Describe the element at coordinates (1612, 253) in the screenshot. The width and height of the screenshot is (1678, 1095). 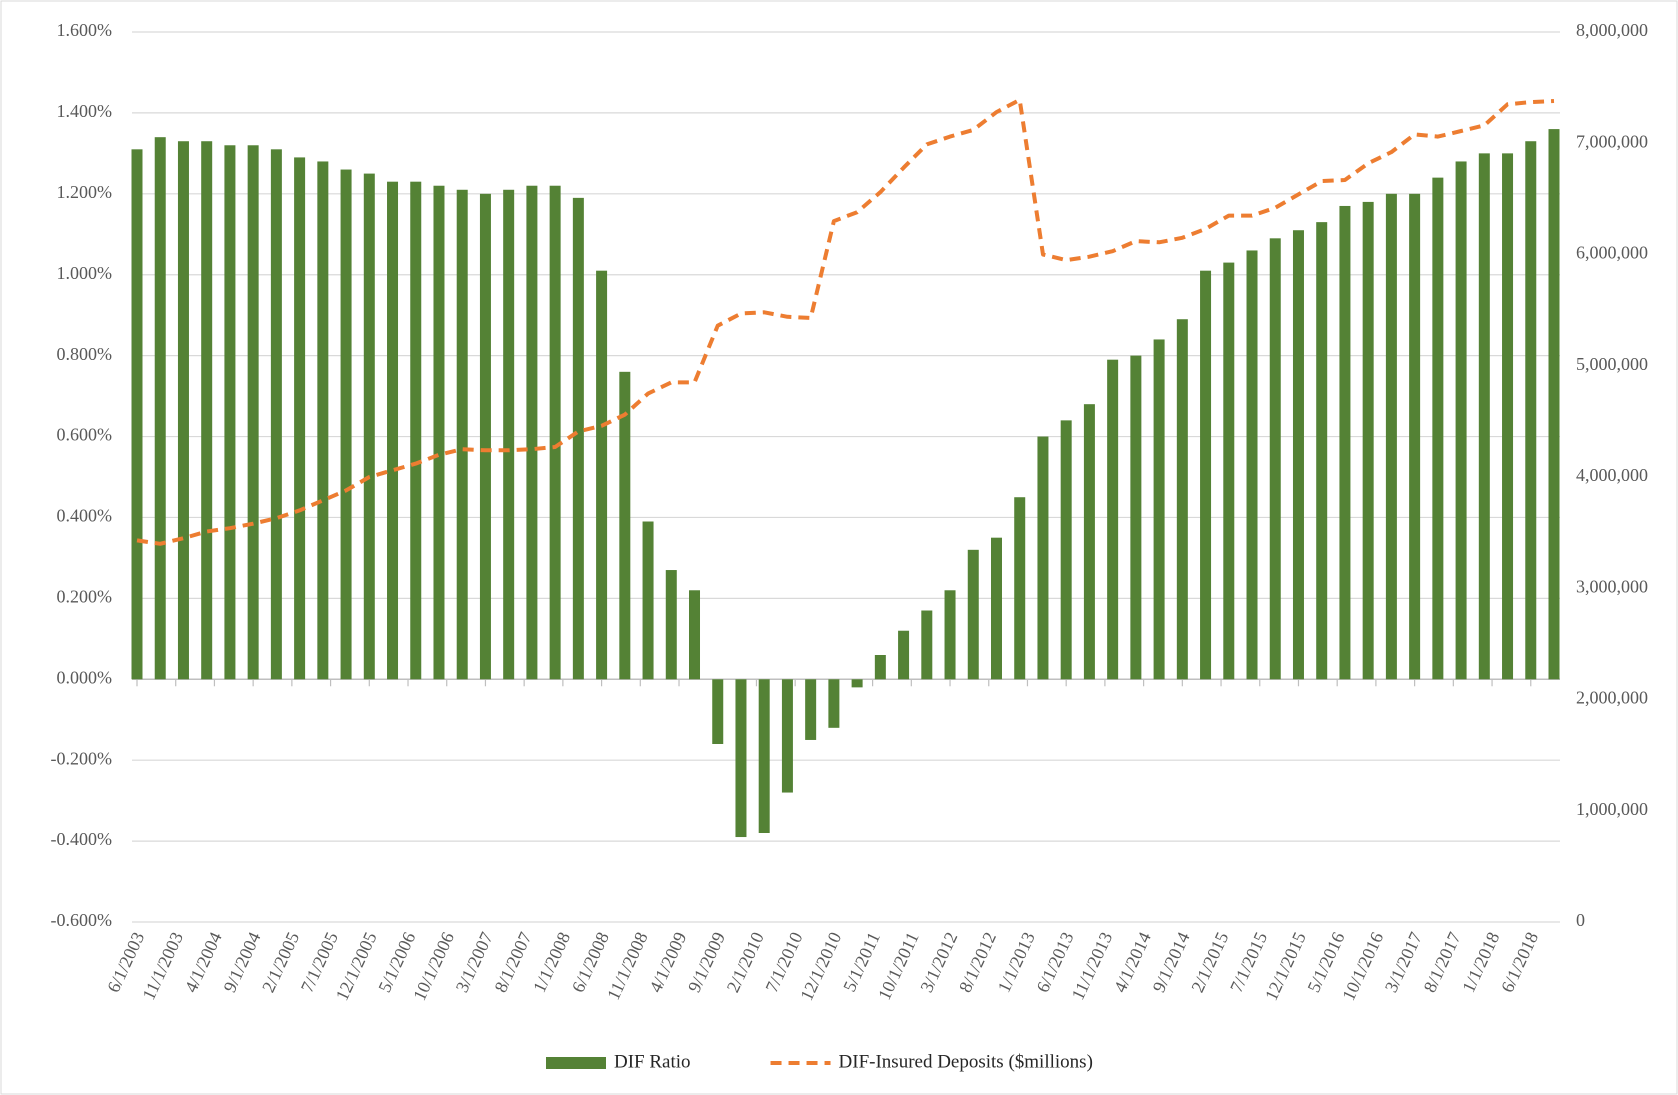
I see `y2-tick-label: 6,000,000` at that location.